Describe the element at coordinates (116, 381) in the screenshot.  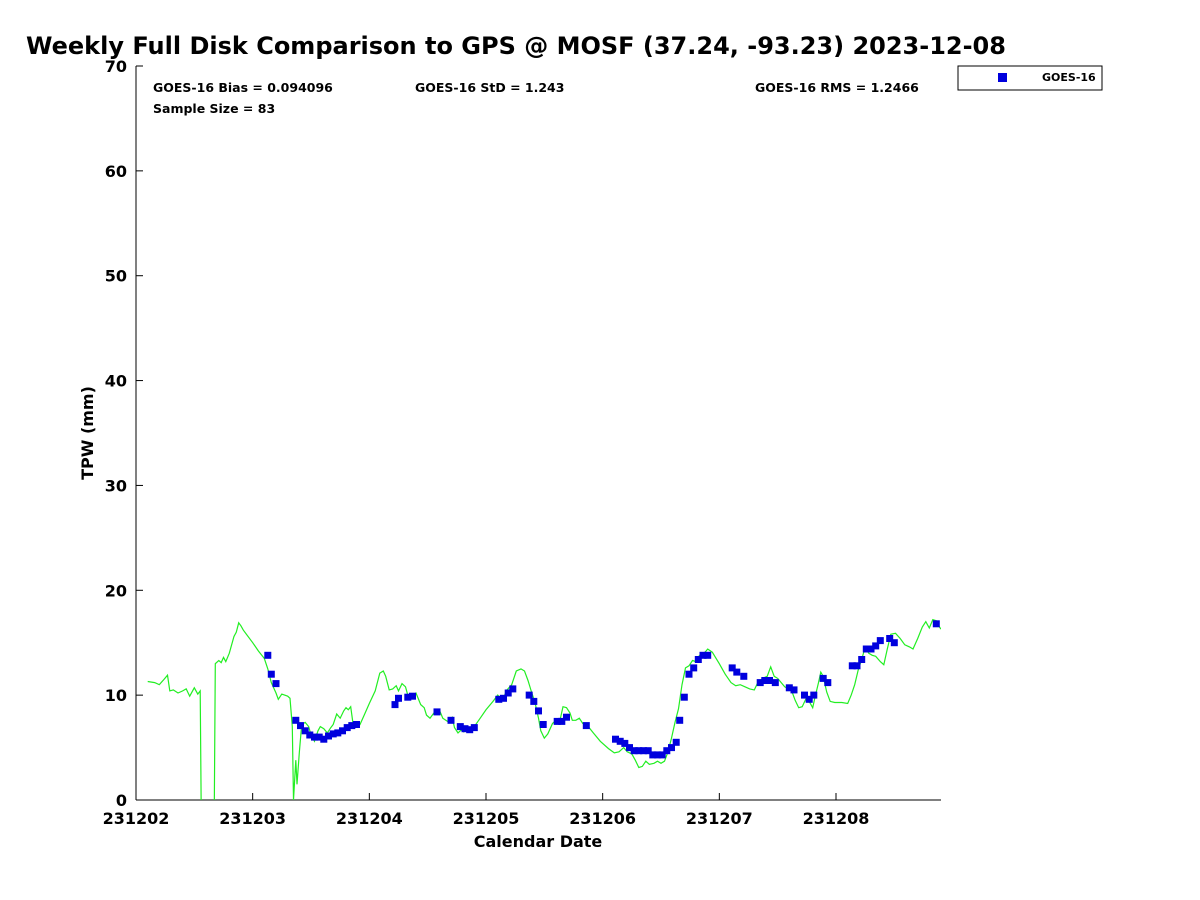
I see `y-tick-label: 40` at that location.